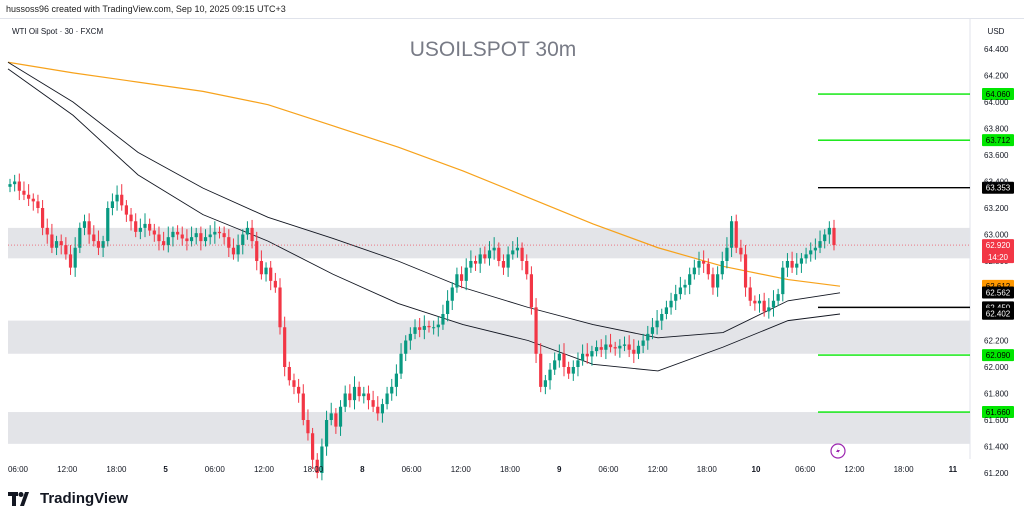 The height and width of the screenshot is (522, 1024). I want to click on y-tick-label: 64.000, so click(996, 102).